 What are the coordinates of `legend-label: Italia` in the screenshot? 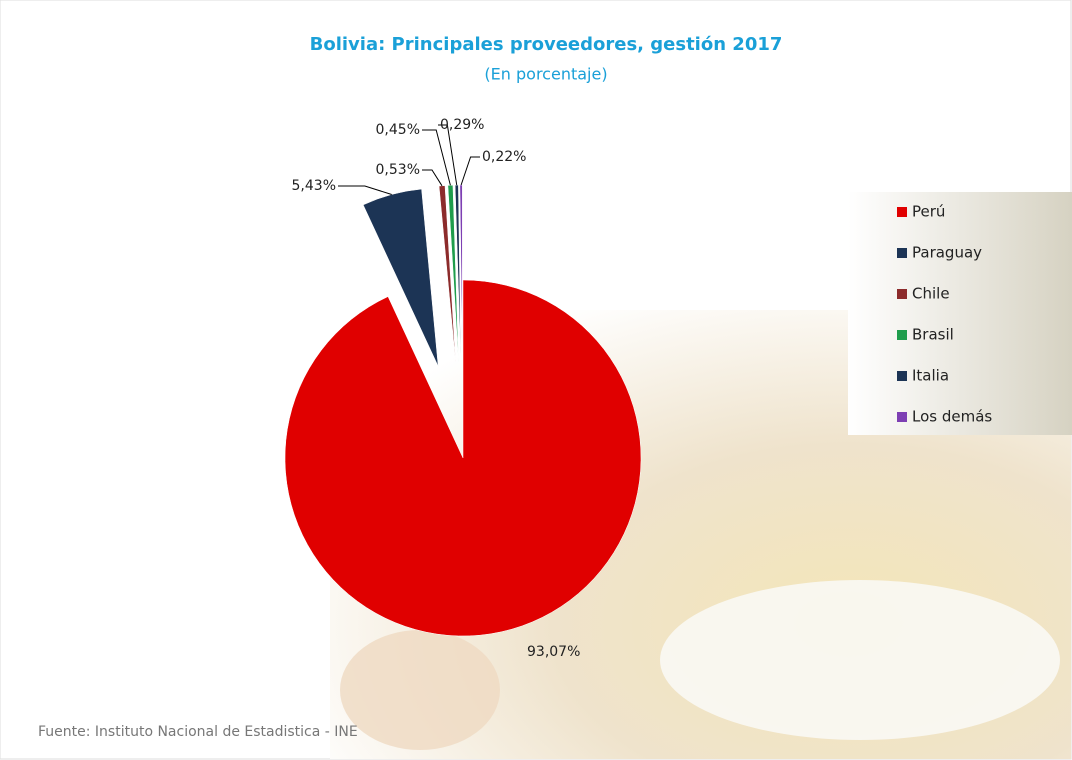 It's located at (930, 376).